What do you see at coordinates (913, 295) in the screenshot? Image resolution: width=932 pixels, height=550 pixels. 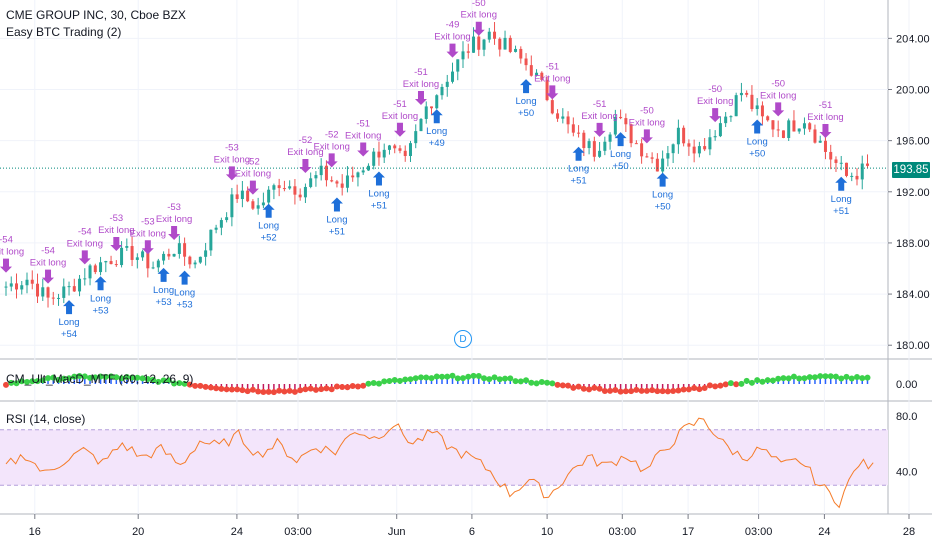 I see `price-tick-label: 184.00` at bounding box center [913, 295].